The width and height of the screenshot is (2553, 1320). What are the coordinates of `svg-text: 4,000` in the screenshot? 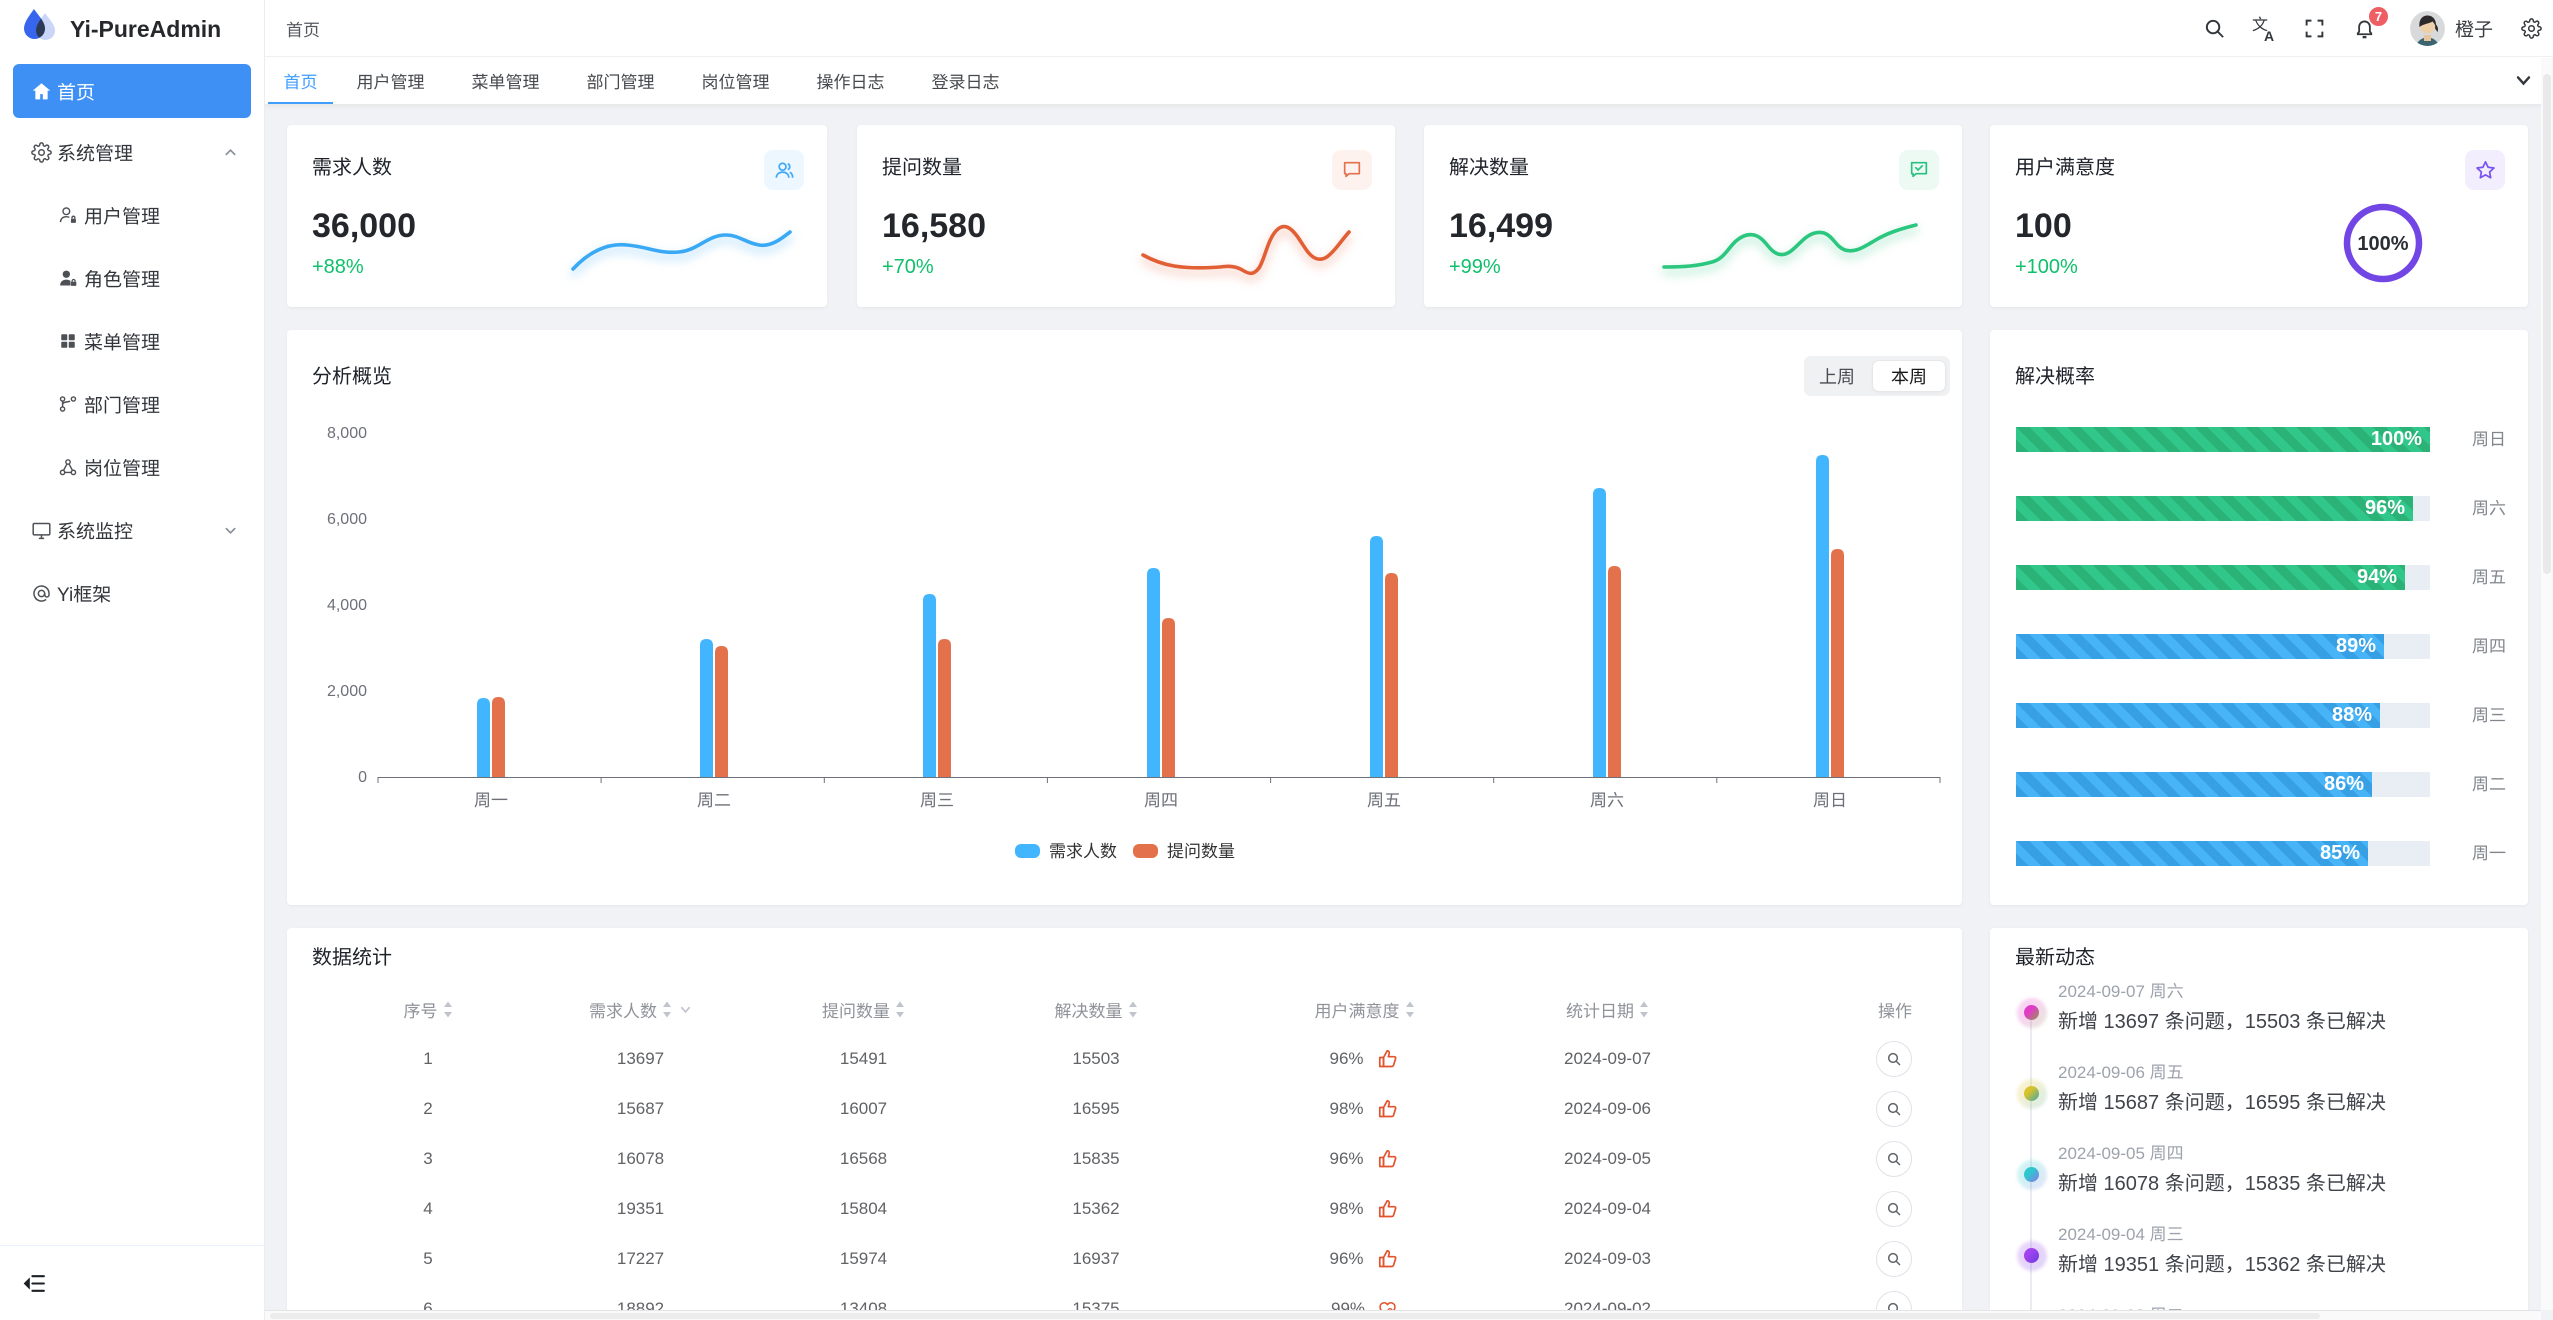 It's located at (347, 605).